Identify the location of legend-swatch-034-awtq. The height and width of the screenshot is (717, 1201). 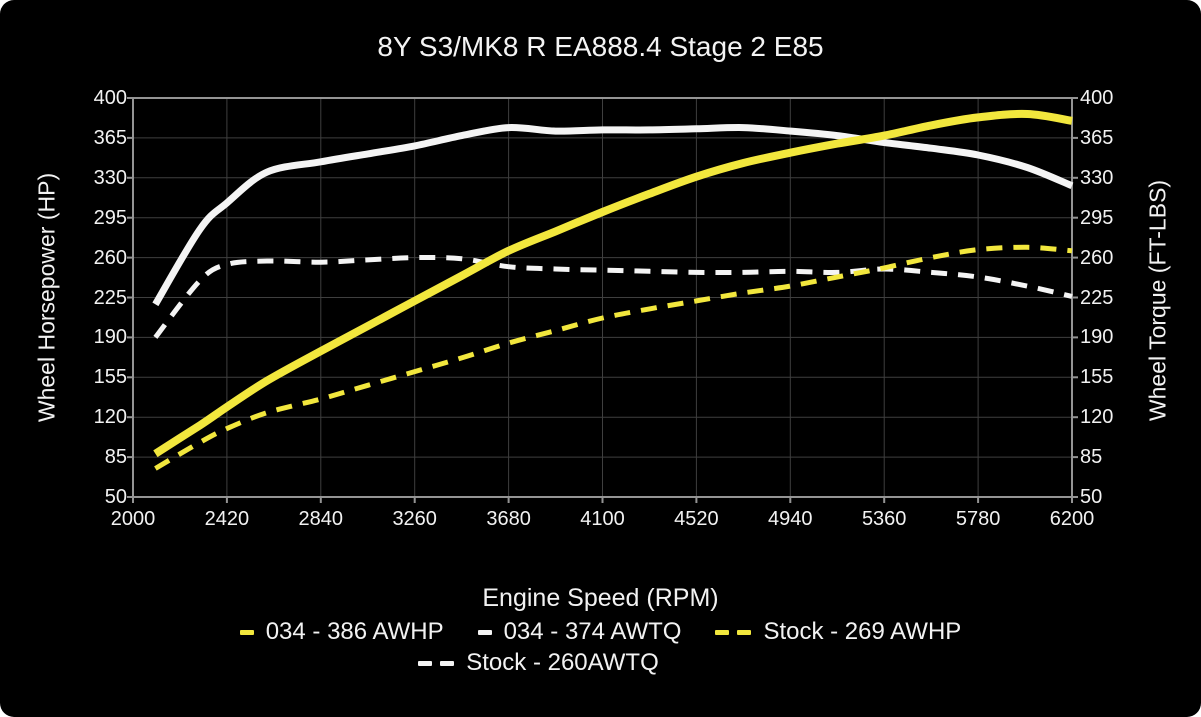
(484, 632).